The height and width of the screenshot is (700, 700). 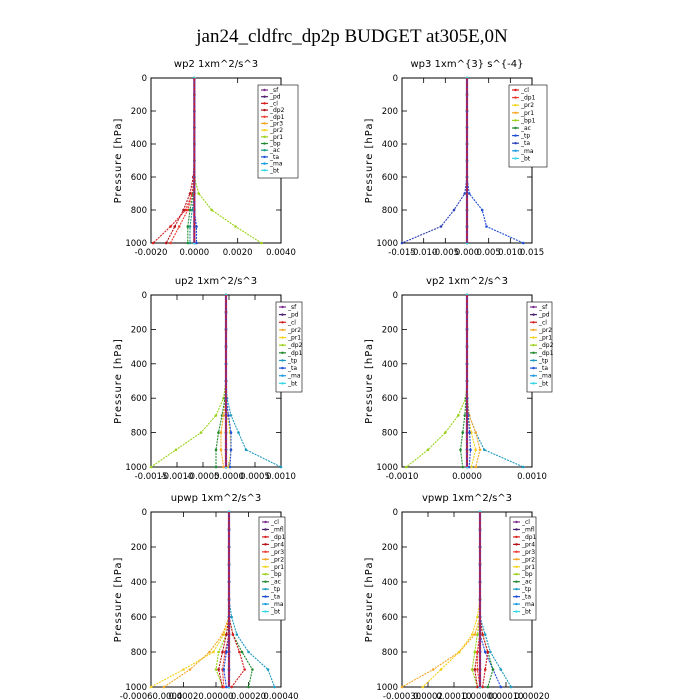 What do you see at coordinates (436, 381) in the screenshot?
I see `series-line-dp2` at bounding box center [436, 381].